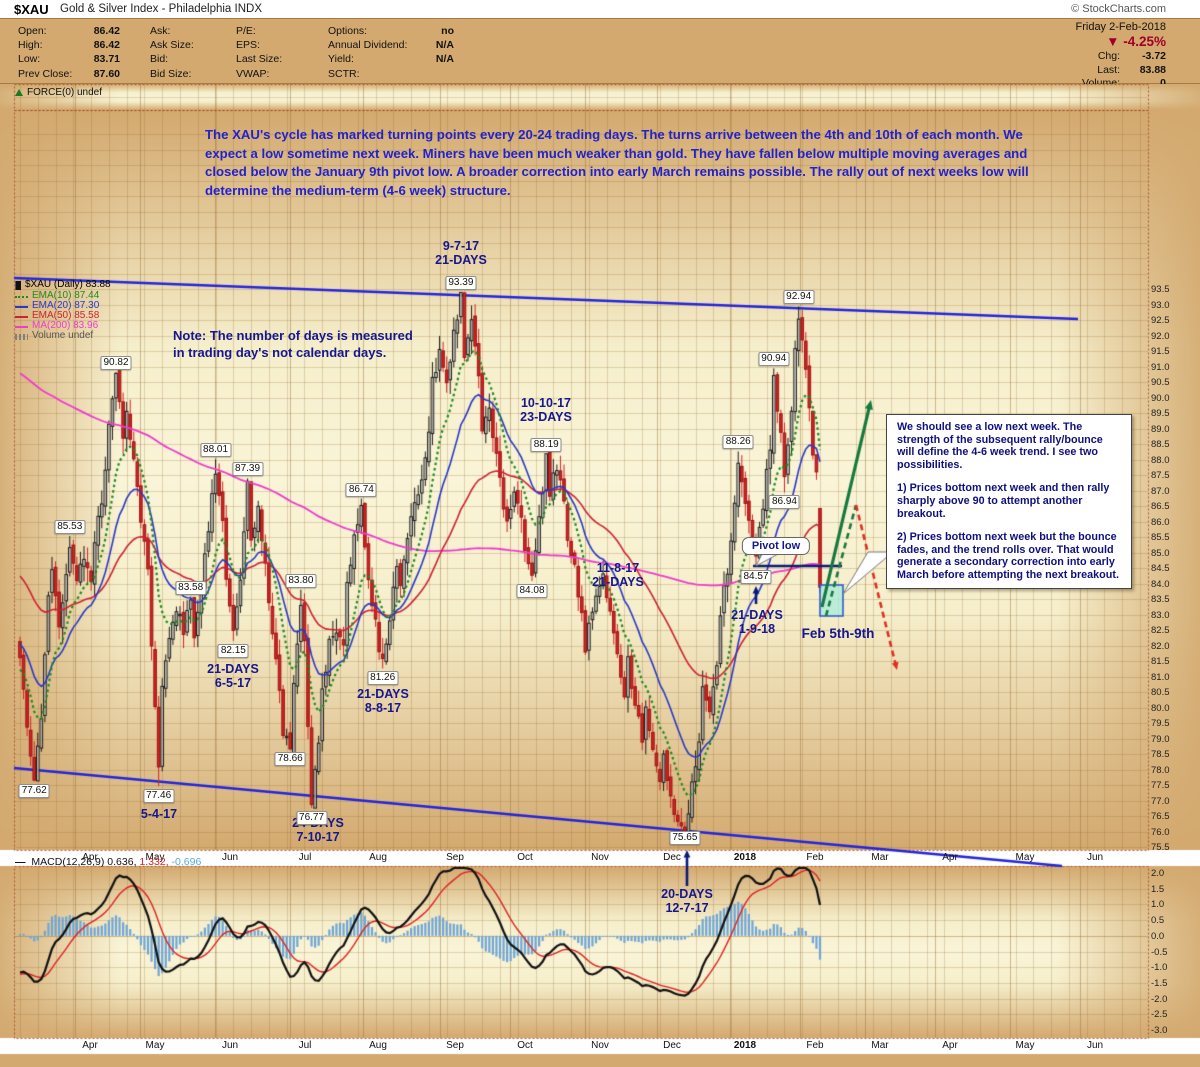 This screenshot has width=1200, height=1067. I want to click on price-label: 90.94, so click(774, 359).